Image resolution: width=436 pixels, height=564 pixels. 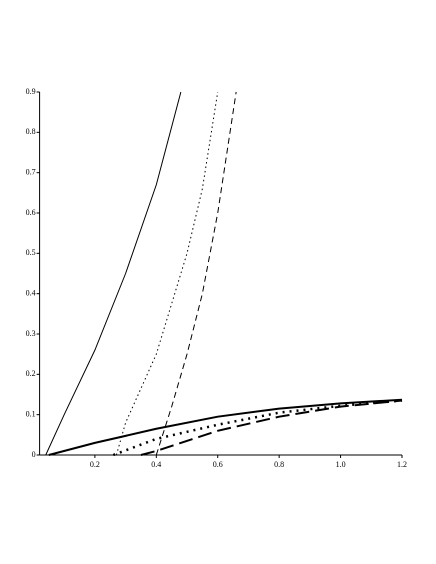 I want to click on x-tick-label: 0.2, so click(x=95, y=464).